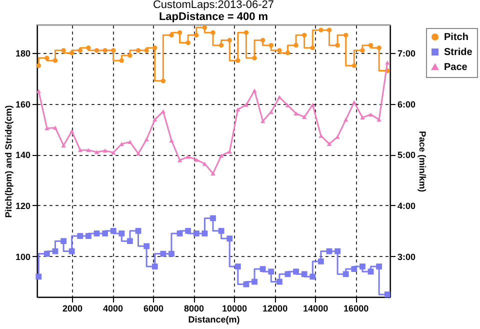 This screenshot has height=329, width=480. What do you see at coordinates (8, 161) in the screenshot?
I see `y-axis-title: Pitch(bpm) and Stride(cm)` at bounding box center [8, 161].